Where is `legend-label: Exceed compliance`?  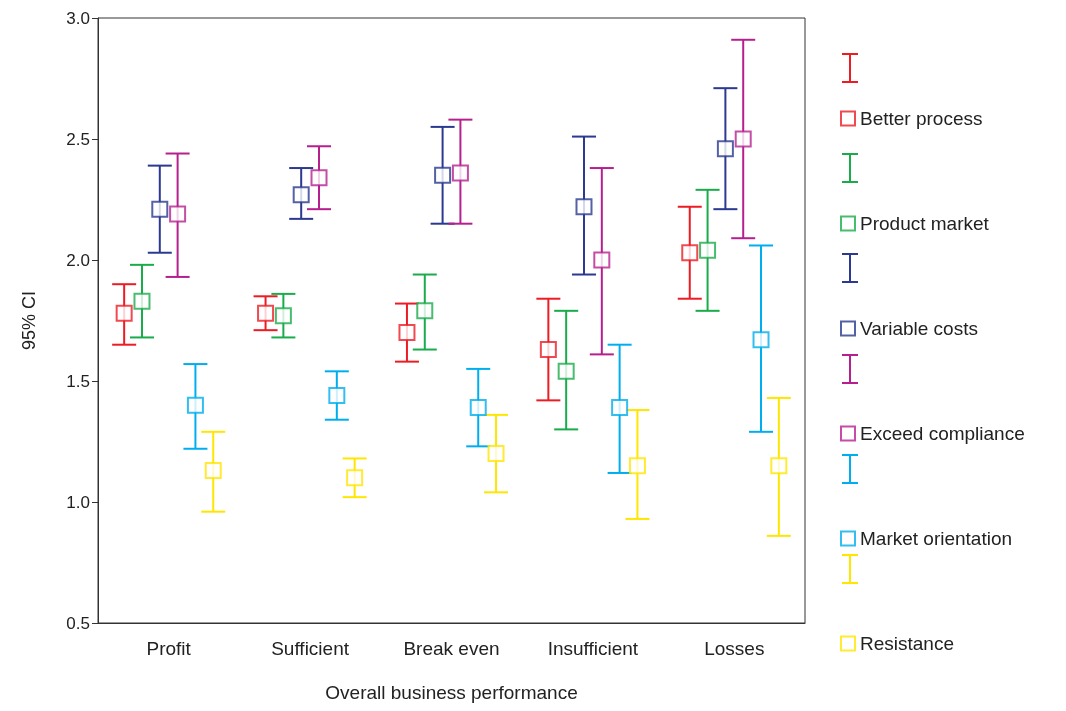
legend-label: Exceed compliance is located at coordinates (942, 433).